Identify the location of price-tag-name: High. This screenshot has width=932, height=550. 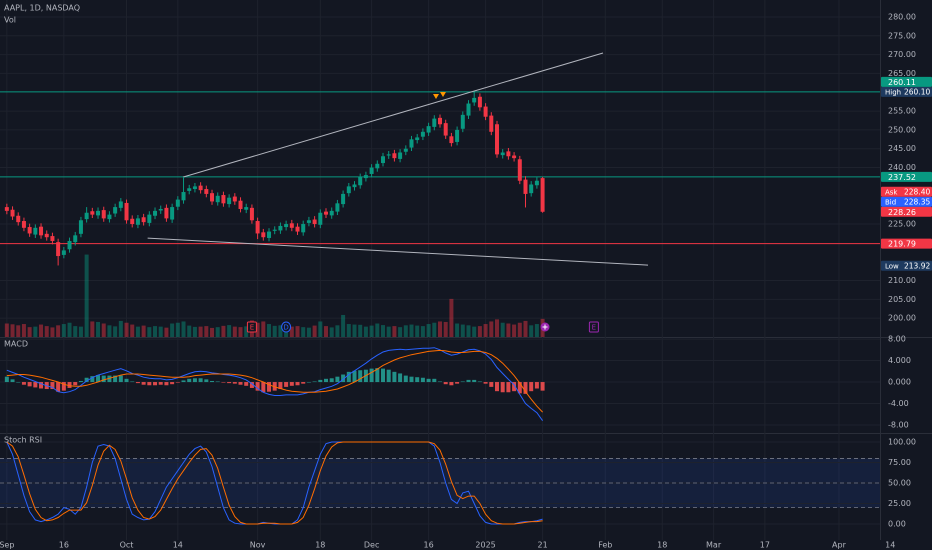
(893, 92).